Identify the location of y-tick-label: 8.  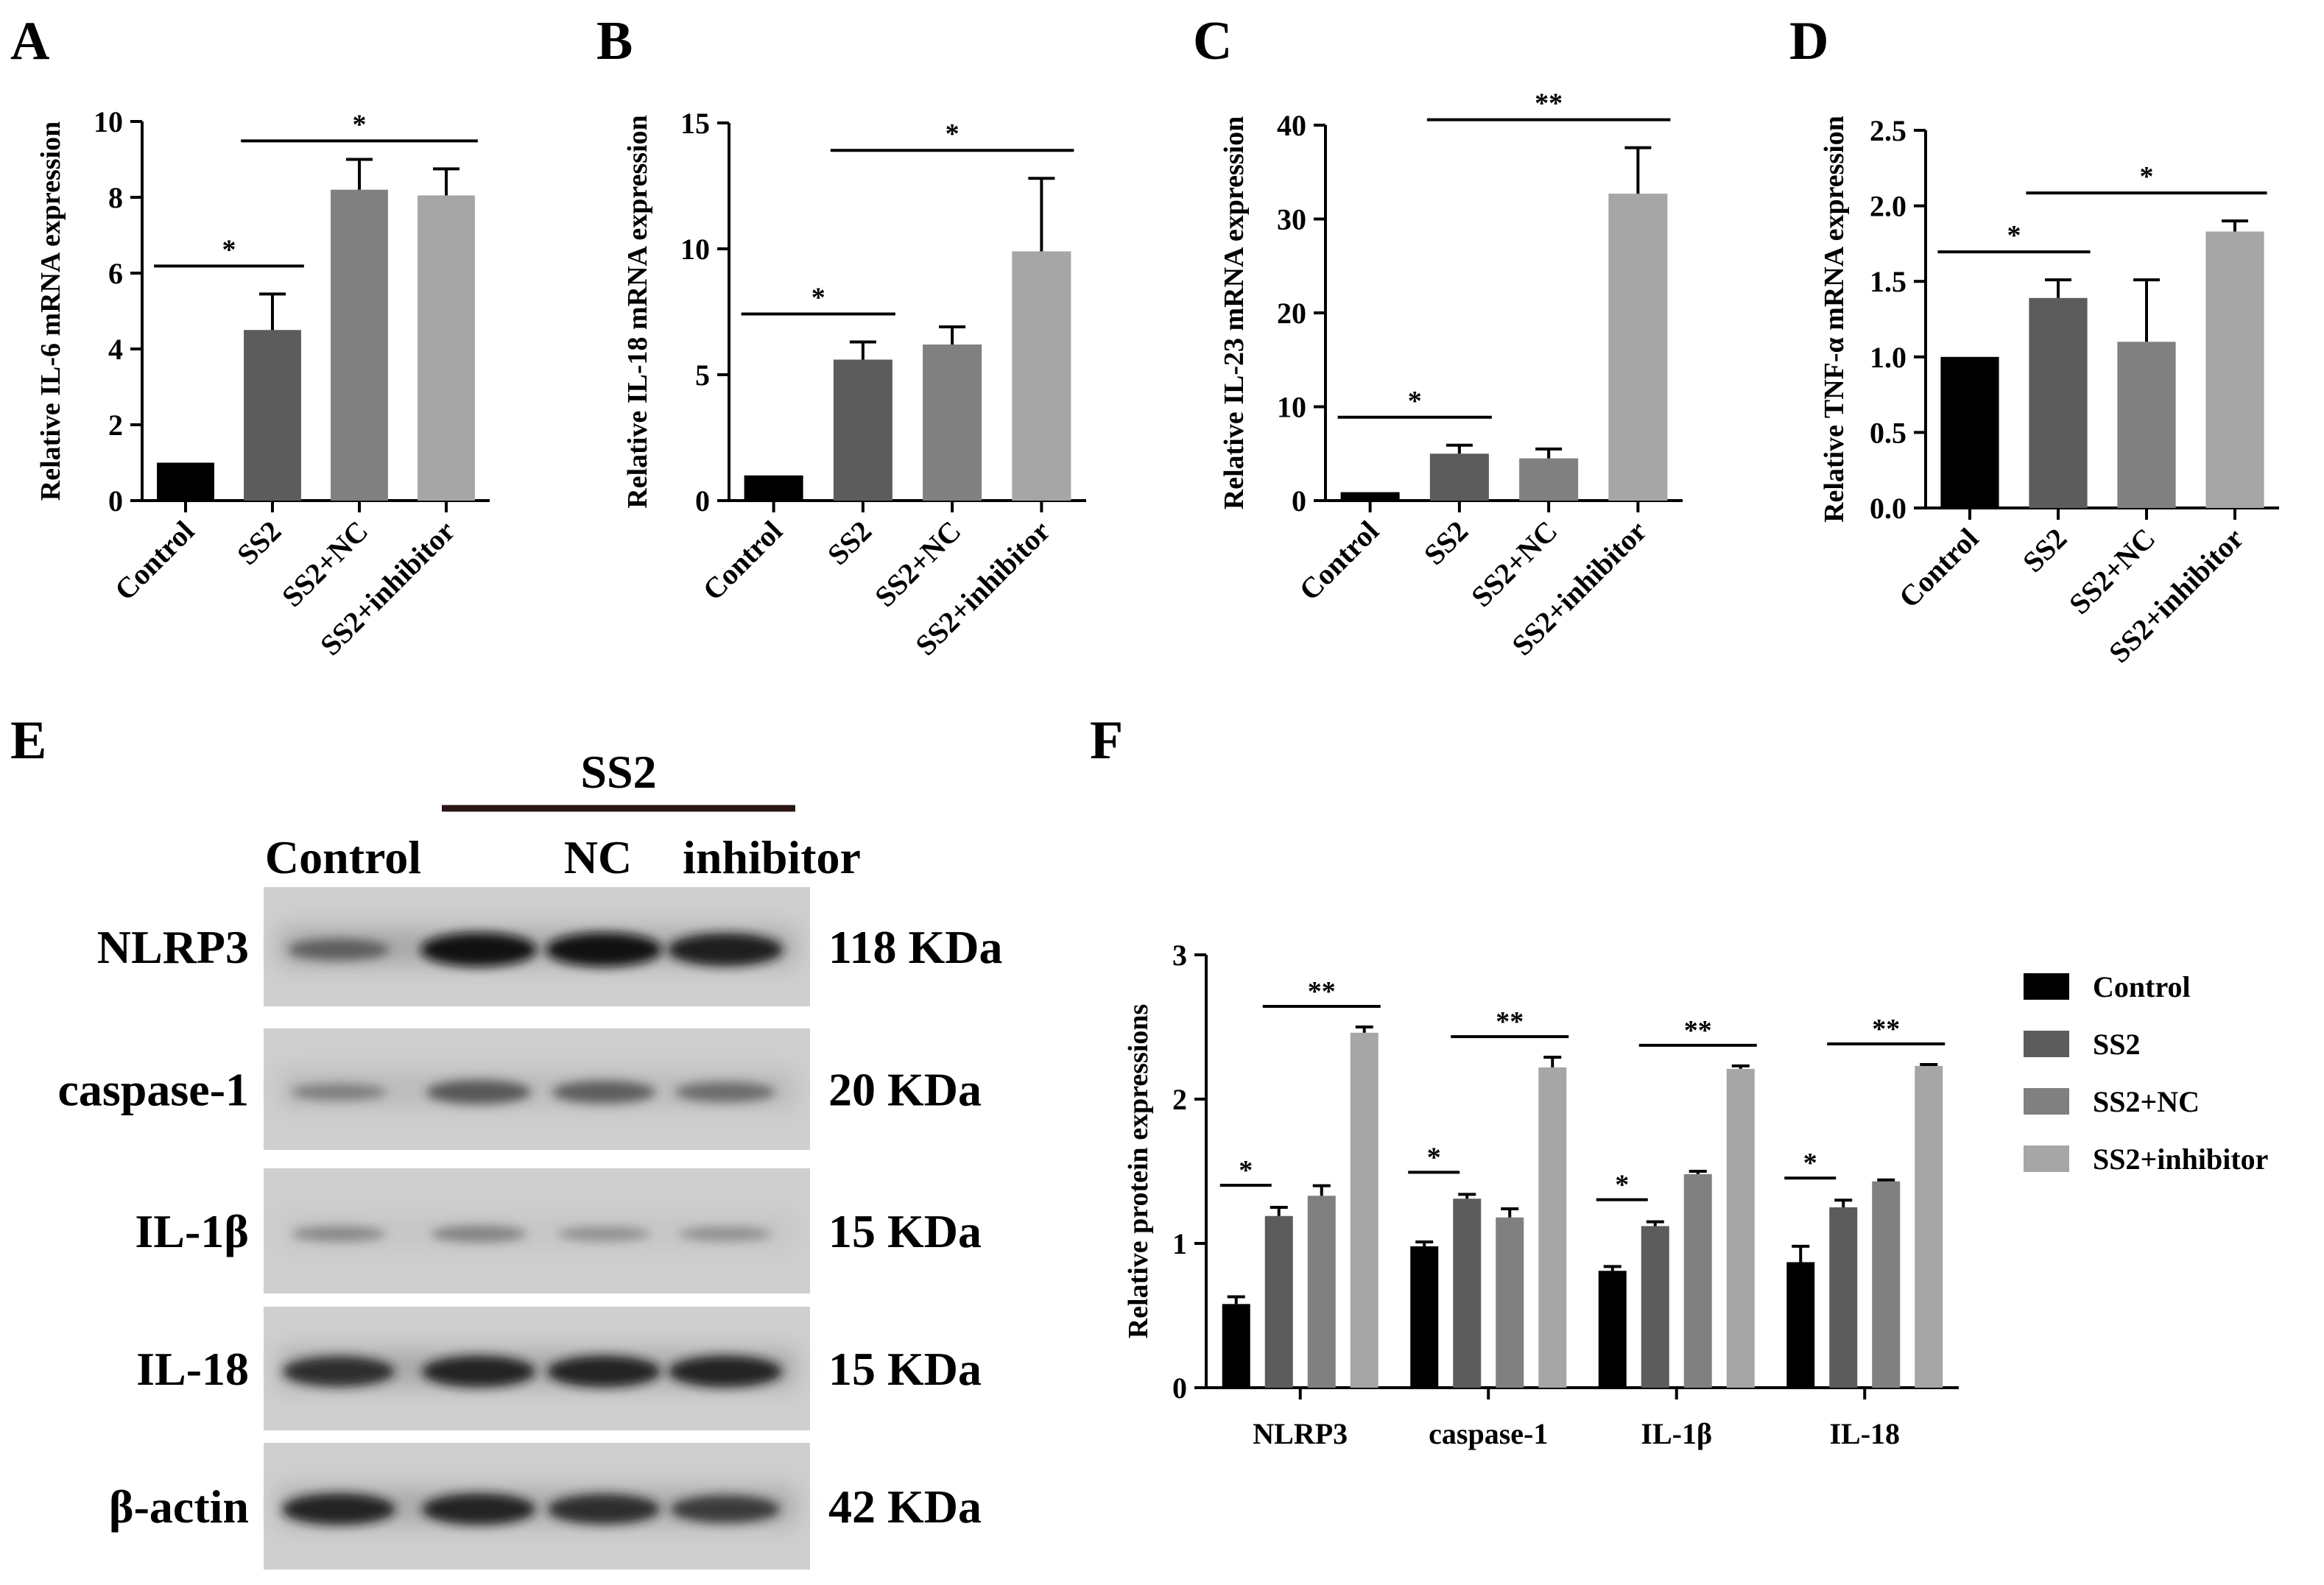
(116, 197).